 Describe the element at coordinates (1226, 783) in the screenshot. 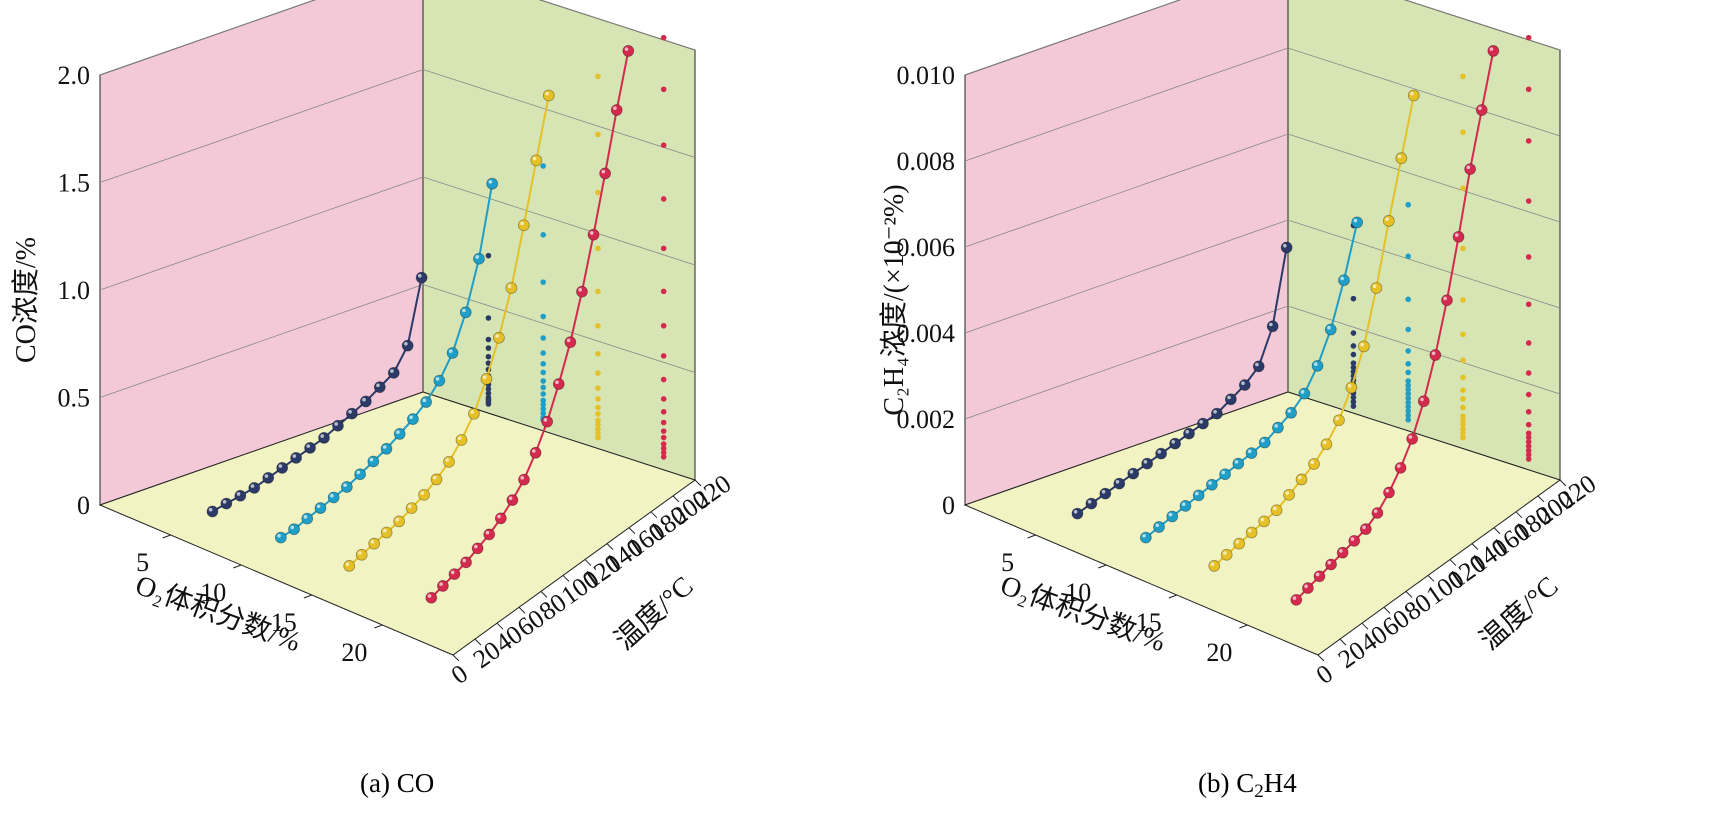

I see `caption-c2h4-pre: (b) C` at that location.